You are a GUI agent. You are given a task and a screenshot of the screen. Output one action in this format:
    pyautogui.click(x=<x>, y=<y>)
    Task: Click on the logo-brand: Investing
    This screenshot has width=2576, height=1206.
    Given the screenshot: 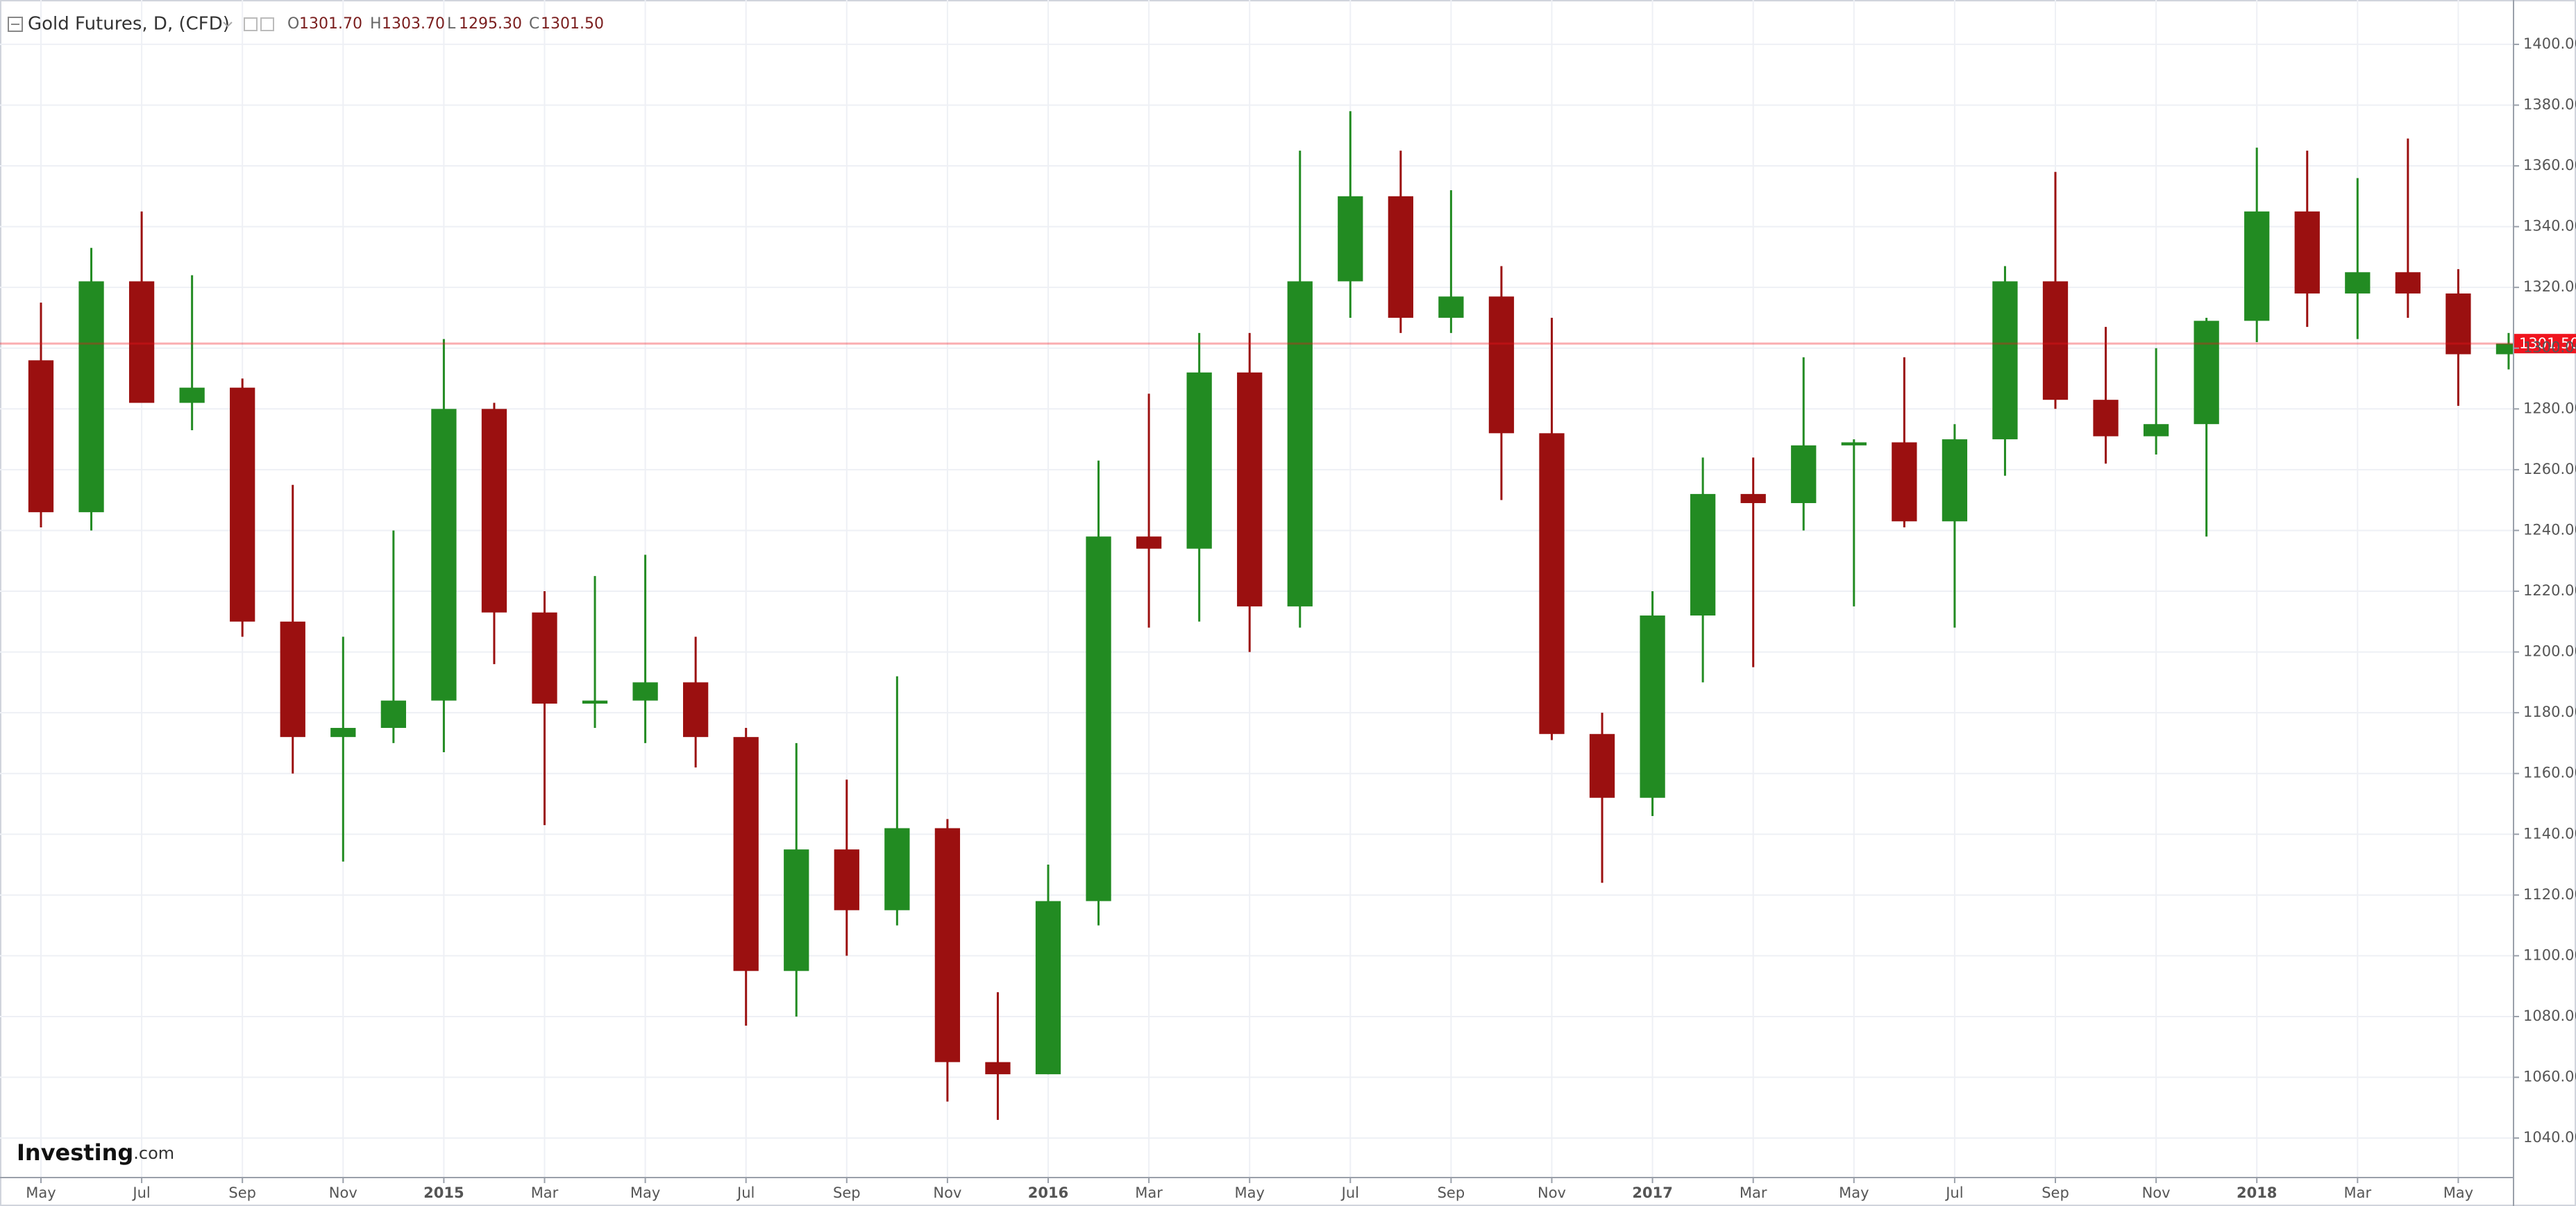 What is the action you would take?
    pyautogui.click(x=75, y=1152)
    